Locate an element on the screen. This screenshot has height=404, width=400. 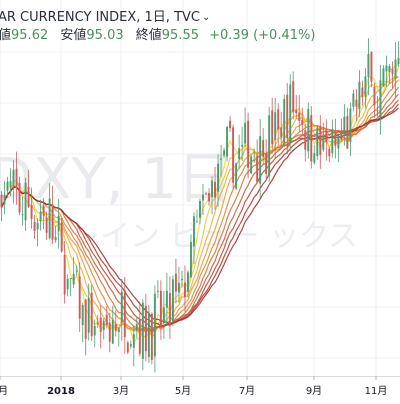
x-tick-label: 7月 is located at coordinates (247, 391).